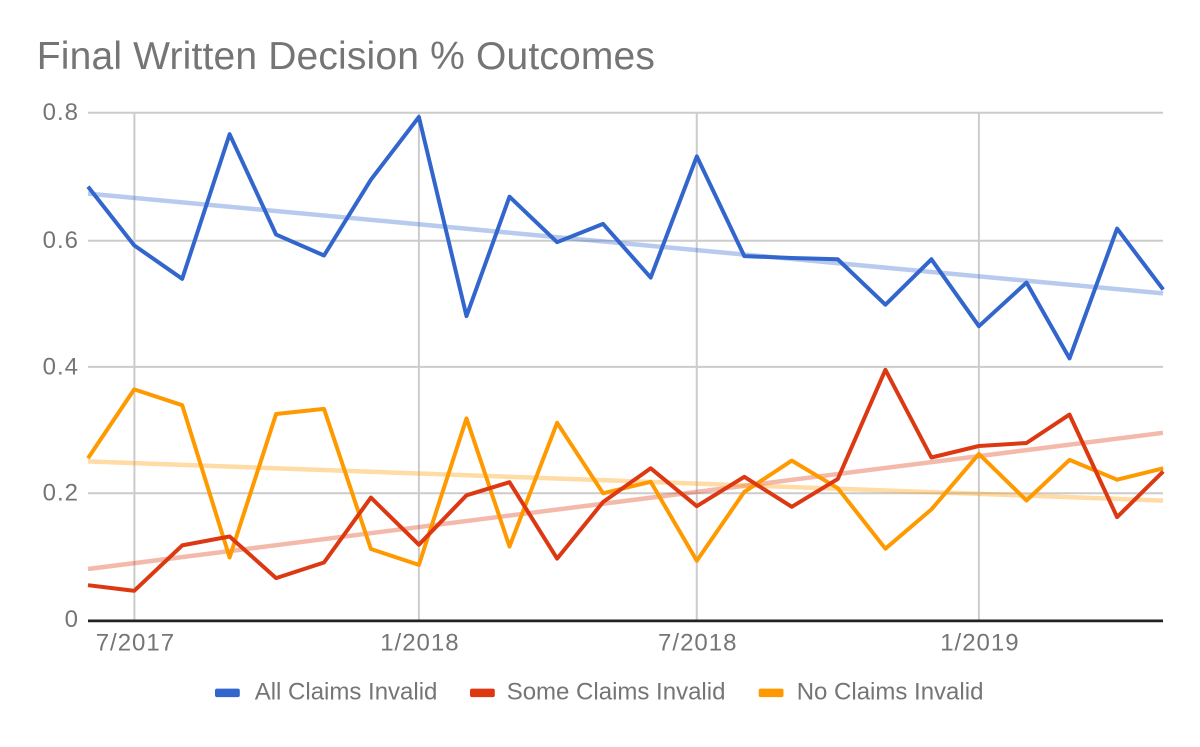 The height and width of the screenshot is (747, 1200). What do you see at coordinates (61, 366) in the screenshot?
I see `svg-text: 0.4` at bounding box center [61, 366].